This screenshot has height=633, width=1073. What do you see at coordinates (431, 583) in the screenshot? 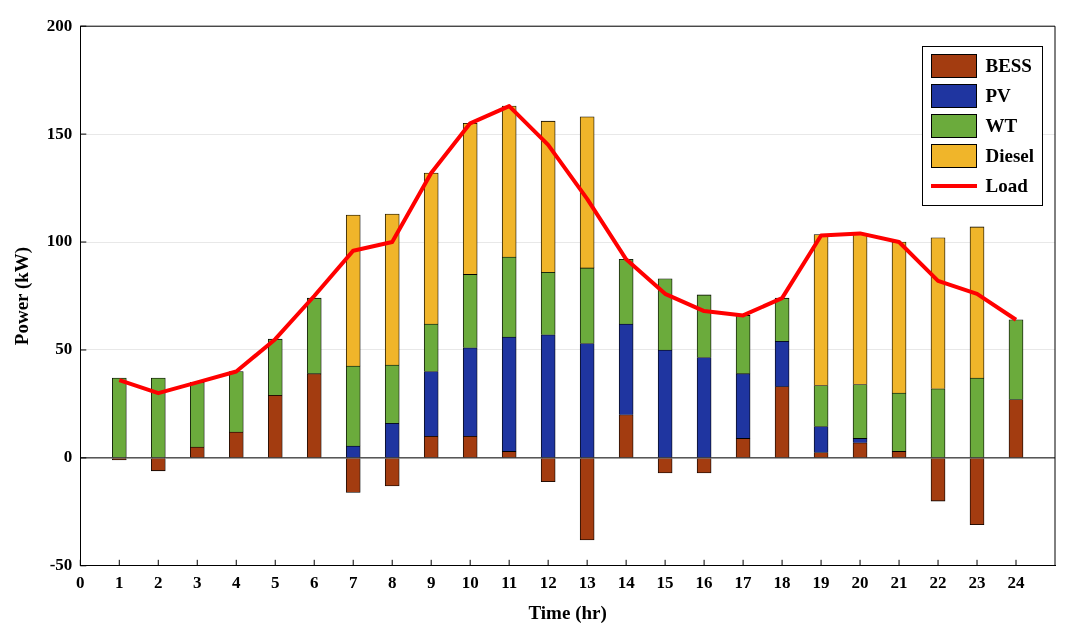
I see `x-tick-label: 9` at bounding box center [431, 583].